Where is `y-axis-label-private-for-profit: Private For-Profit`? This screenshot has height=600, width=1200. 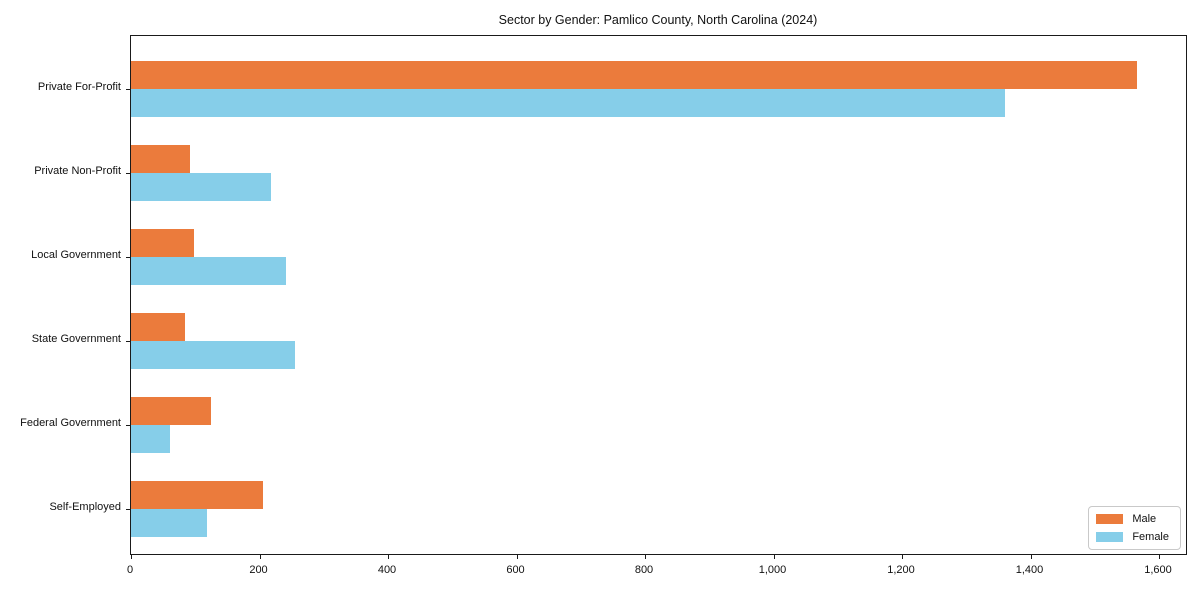 y-axis-label-private-for-profit: Private For-Profit is located at coordinates (79, 87).